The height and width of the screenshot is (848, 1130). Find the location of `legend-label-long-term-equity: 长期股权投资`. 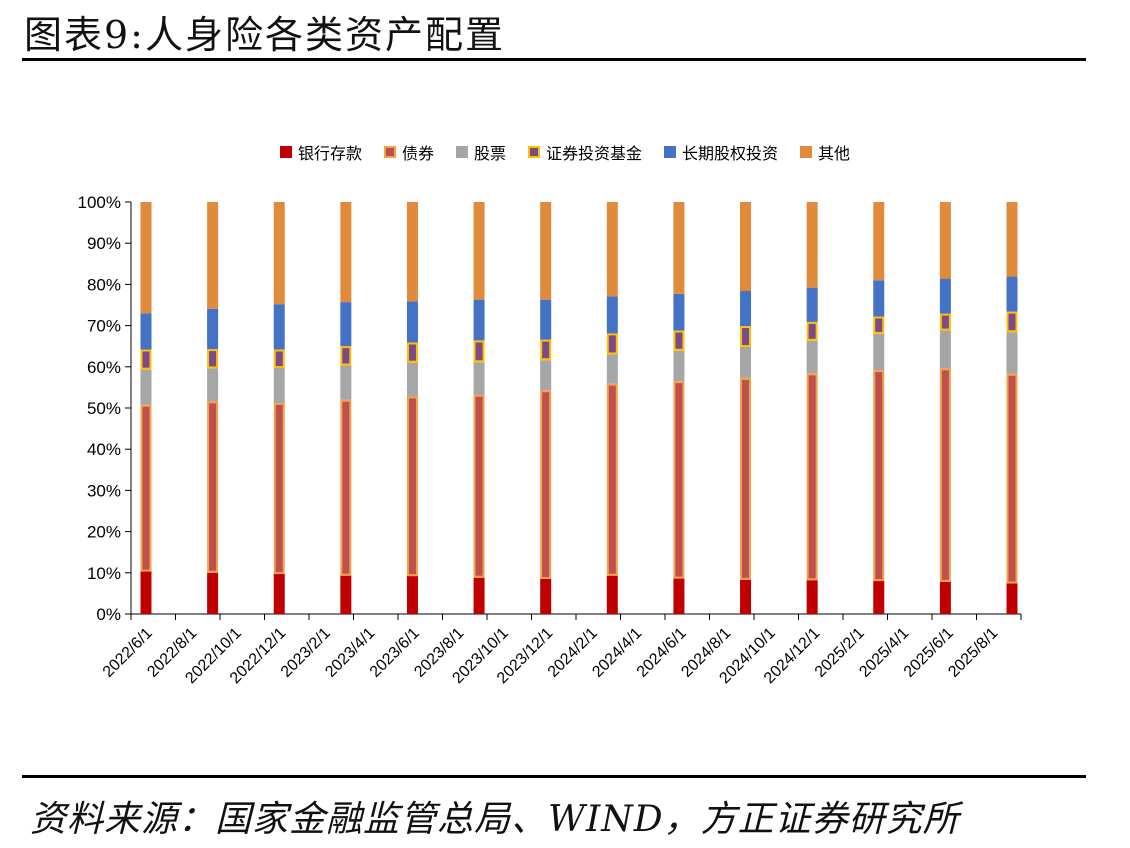

legend-label-long-term-equity: 长期股权投资 is located at coordinates (730, 153).